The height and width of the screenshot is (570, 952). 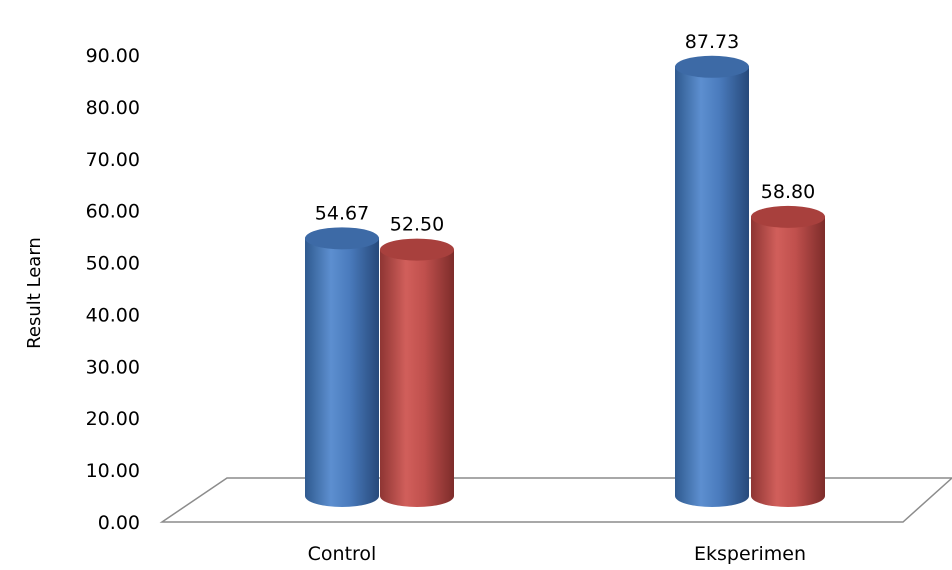 I want to click on category-label: Control, so click(x=342, y=554).